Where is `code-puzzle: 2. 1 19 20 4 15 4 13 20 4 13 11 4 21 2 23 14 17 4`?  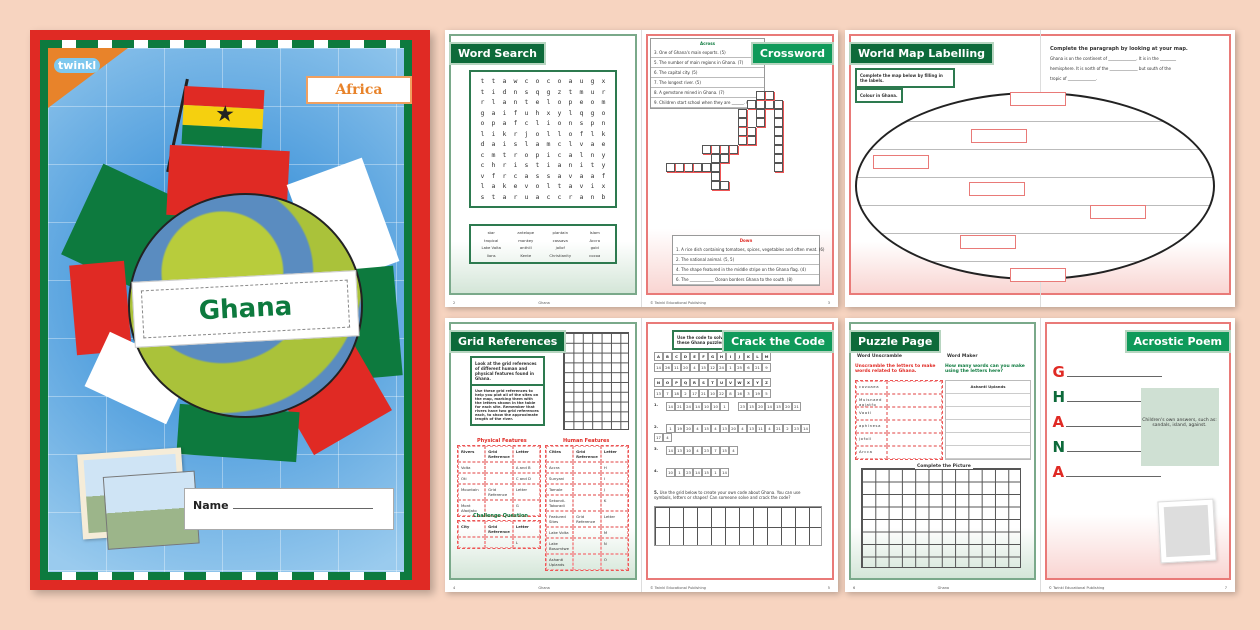
code-puzzle: 2. 1 19 20 4 15 4 13 20 4 13 11 4 21 2 23 14 17 4 is located at coordinates (734, 433).